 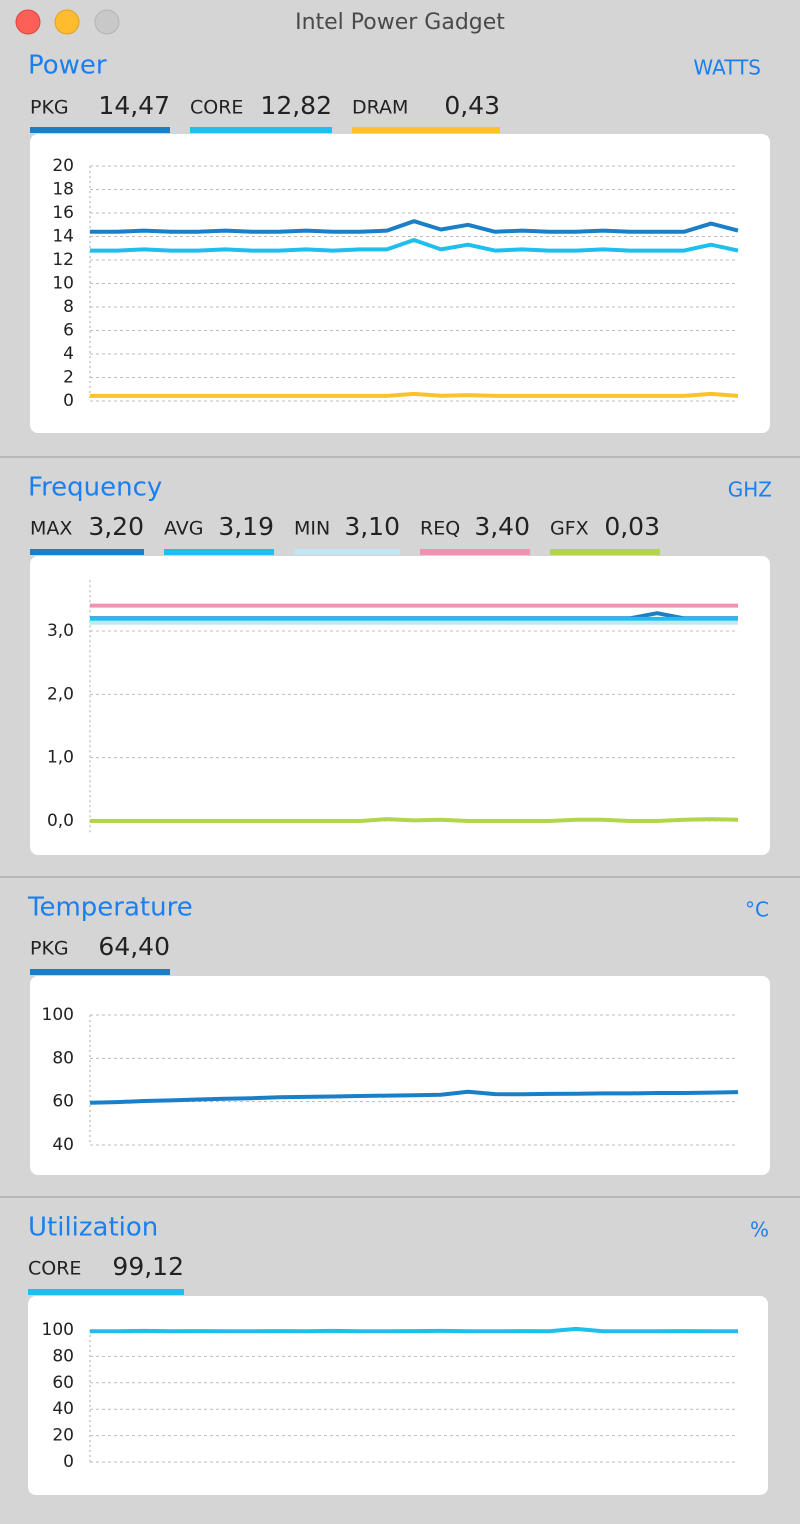 I want to click on section-title: Frequency, so click(x=95, y=488).